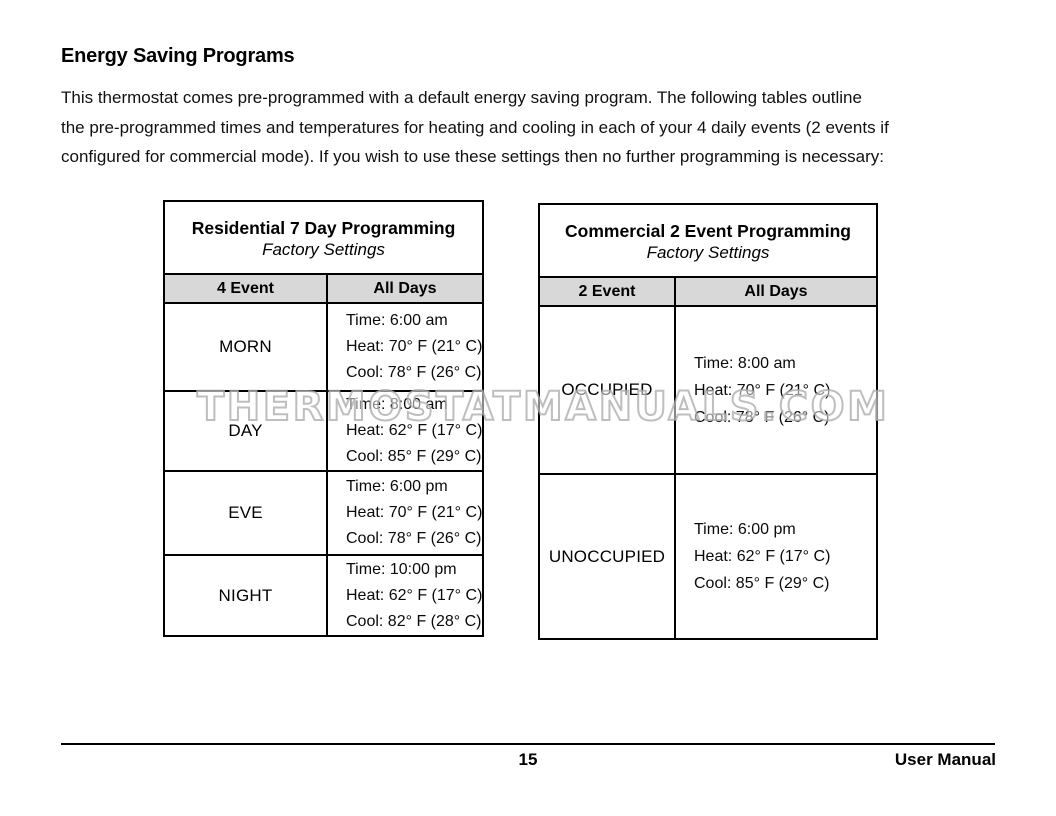  What do you see at coordinates (245, 430) in the screenshot?
I see `event-name-cell: DAY` at bounding box center [245, 430].